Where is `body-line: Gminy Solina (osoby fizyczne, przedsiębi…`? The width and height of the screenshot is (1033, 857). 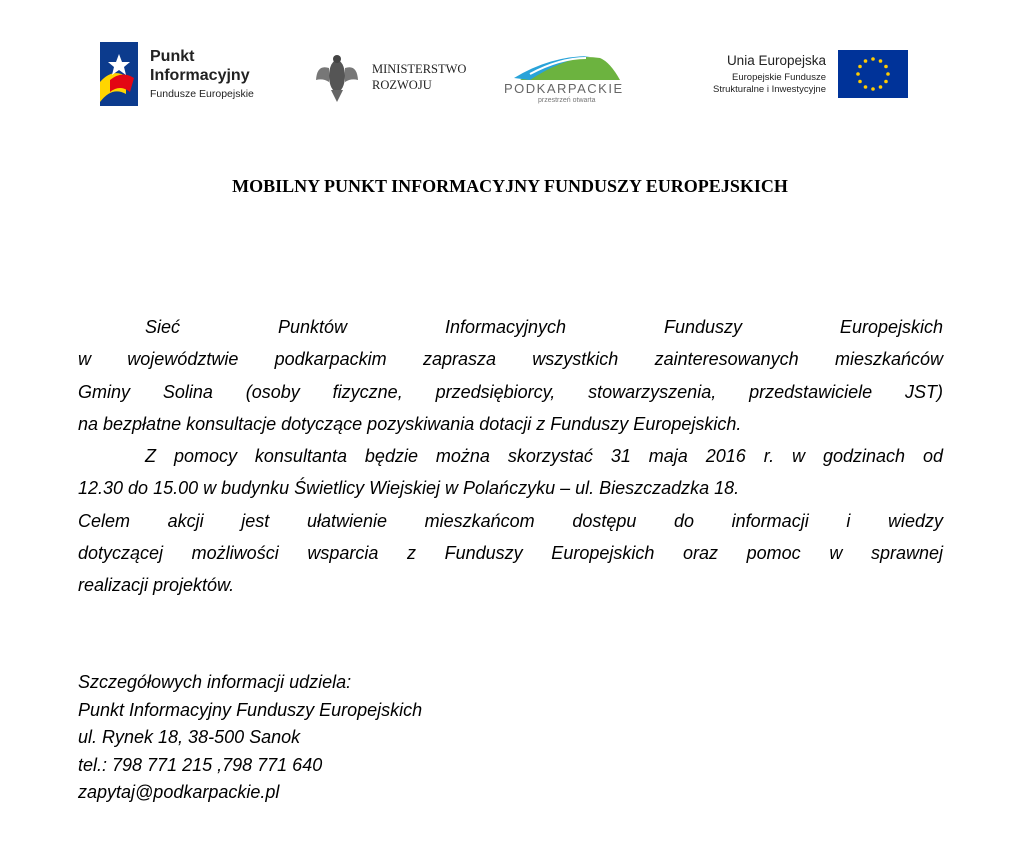
body-line: Gminy Solina (osoby fizyczne, przedsiębi… is located at coordinates (510, 391).